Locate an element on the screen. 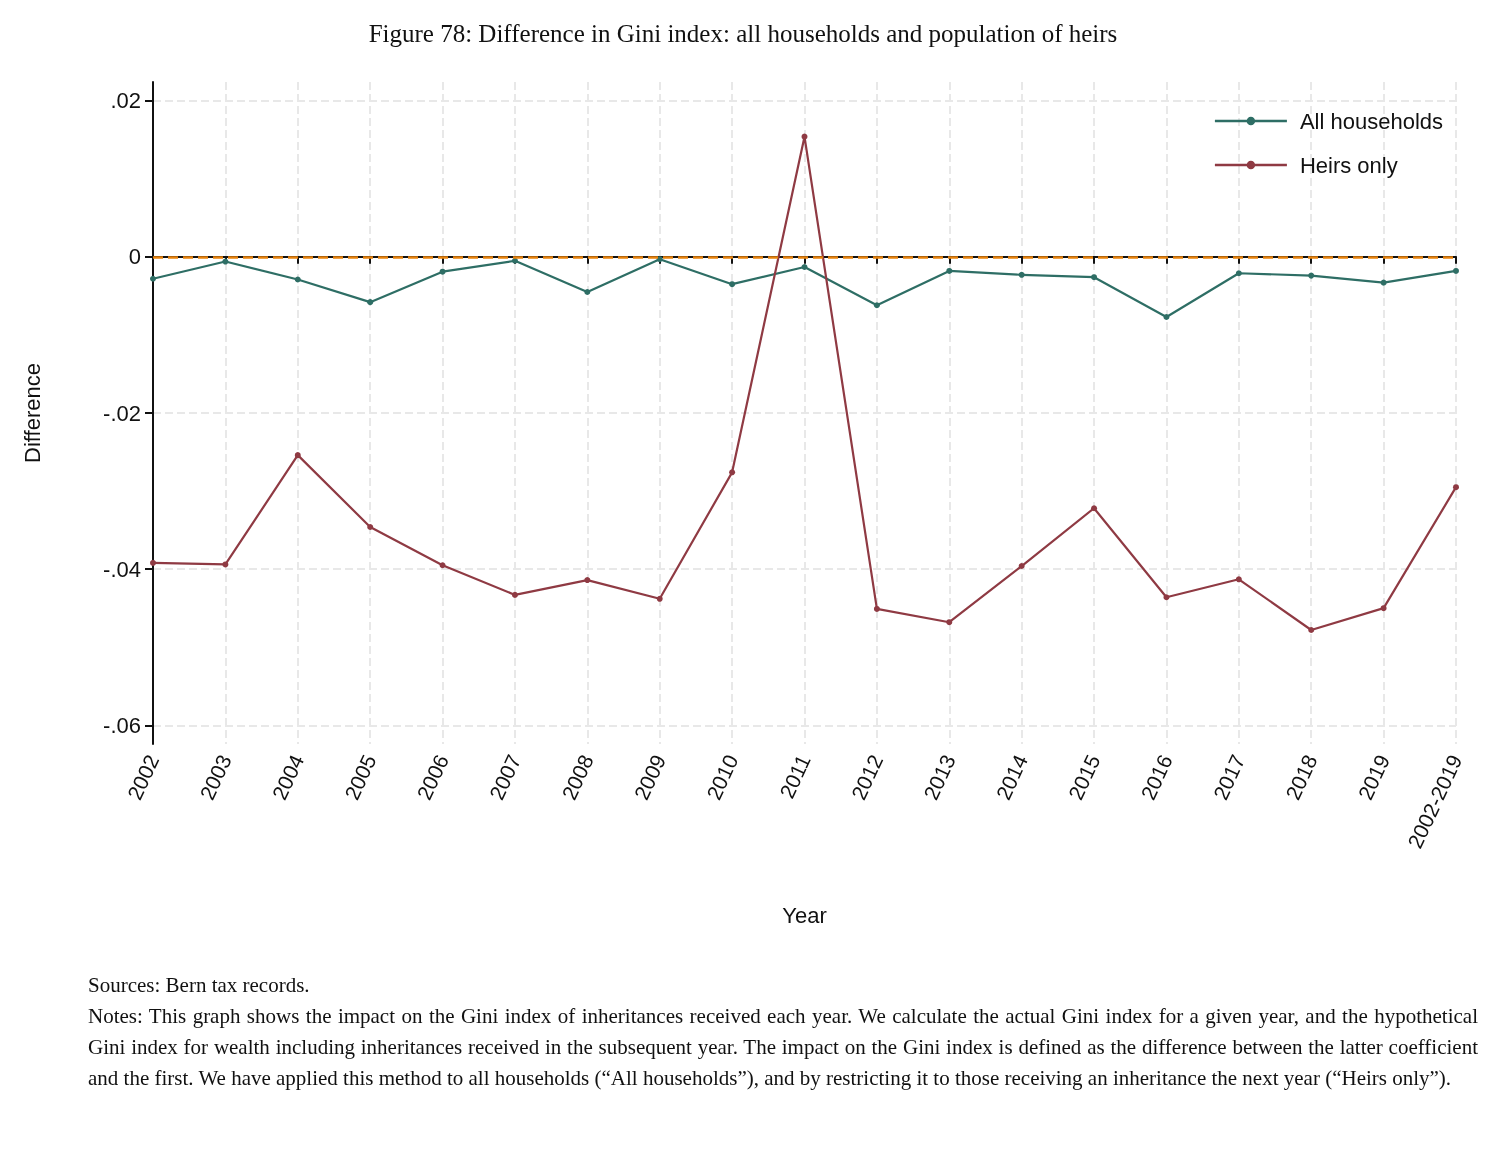  x-tick-label: 2017 is located at coordinates (1229, 777).